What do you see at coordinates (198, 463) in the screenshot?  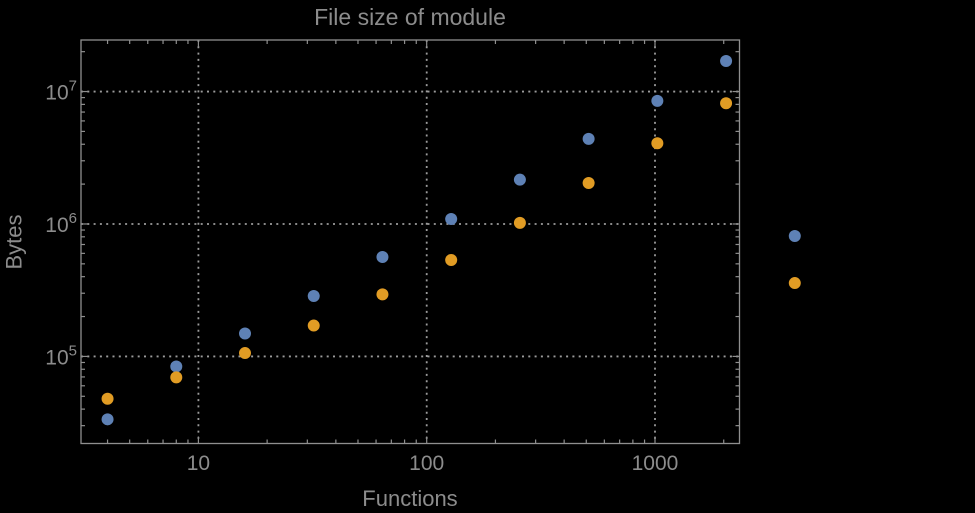 I see `x-tick-label: 10` at bounding box center [198, 463].